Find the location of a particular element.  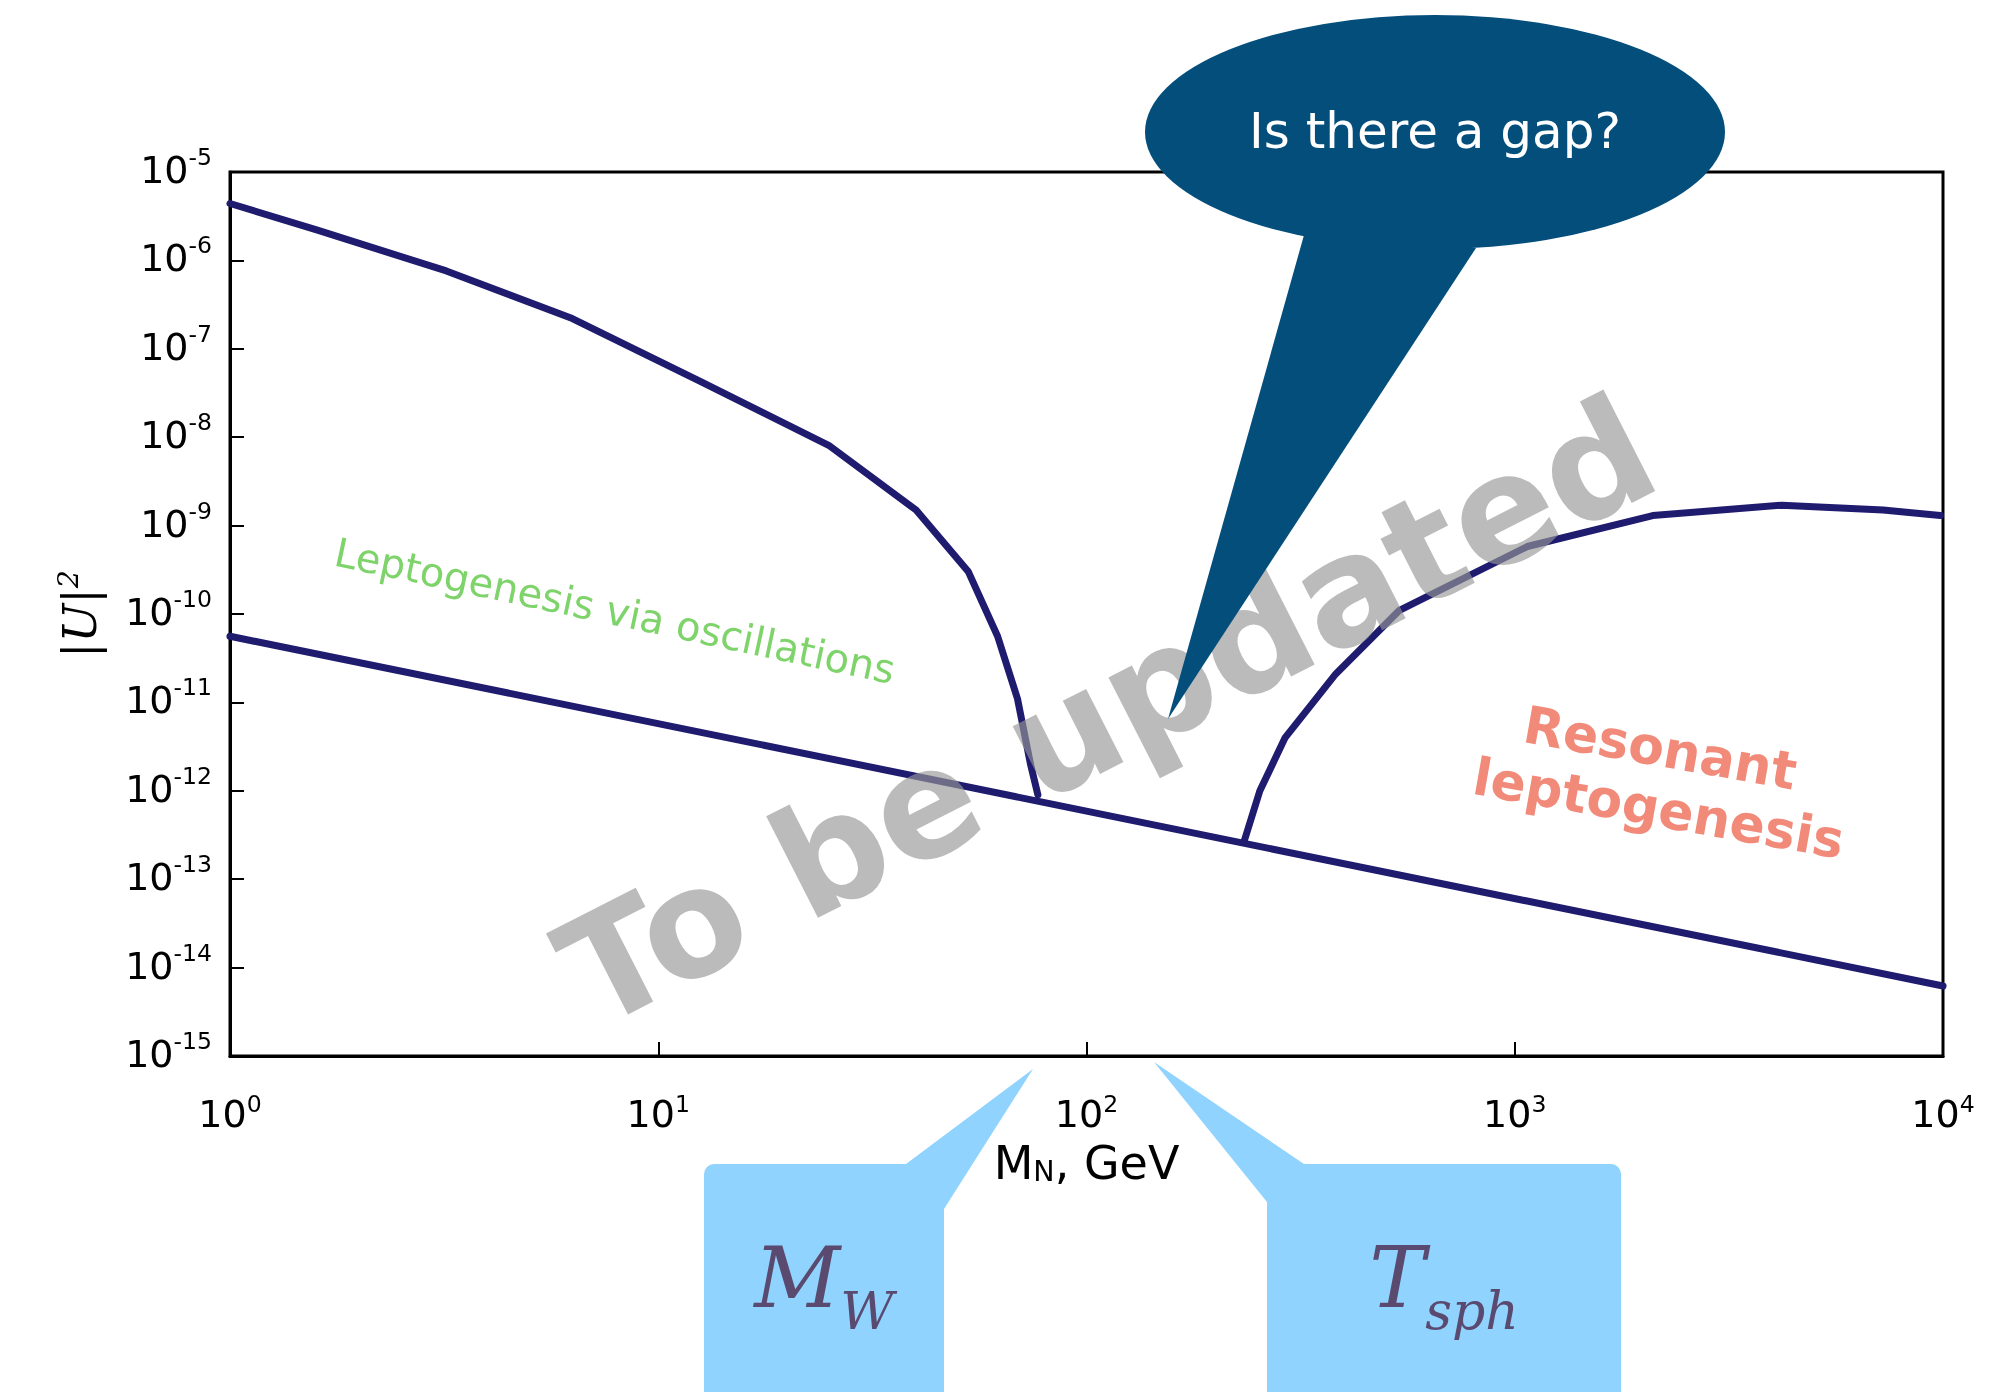

y-tick-label: 10$^{-14}$ is located at coordinates (168, 963).